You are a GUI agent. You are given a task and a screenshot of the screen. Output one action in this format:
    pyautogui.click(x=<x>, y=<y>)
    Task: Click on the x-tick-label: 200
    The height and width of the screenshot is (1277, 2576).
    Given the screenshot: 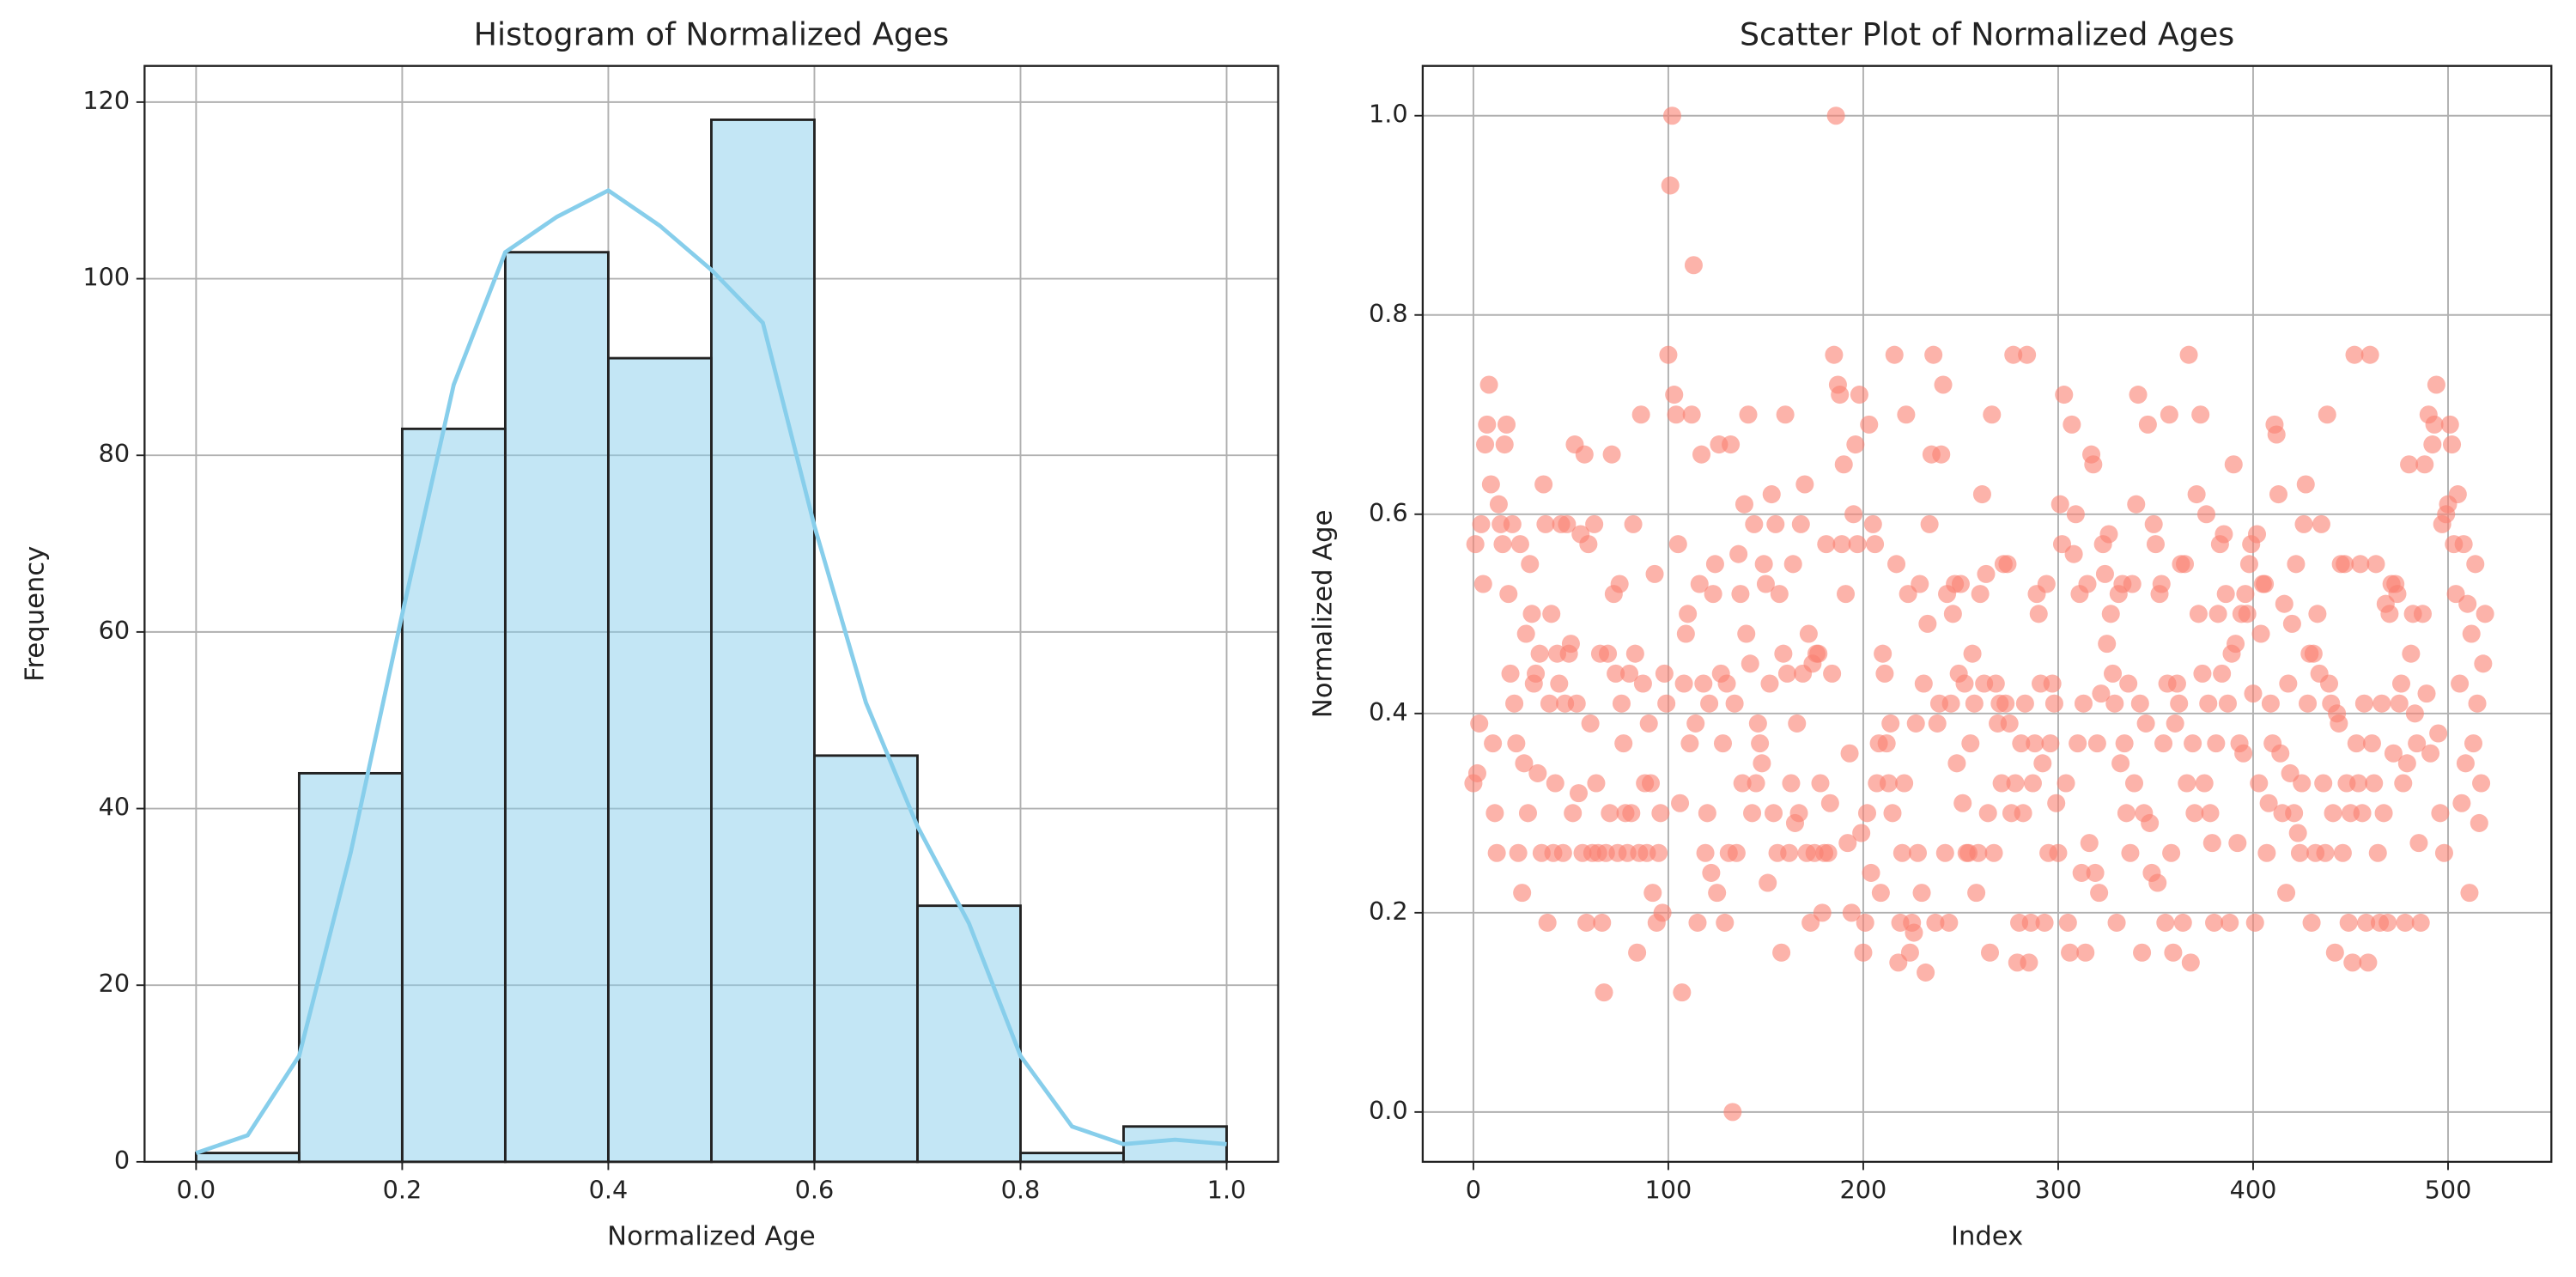 What is the action you would take?
    pyautogui.click(x=1864, y=1189)
    